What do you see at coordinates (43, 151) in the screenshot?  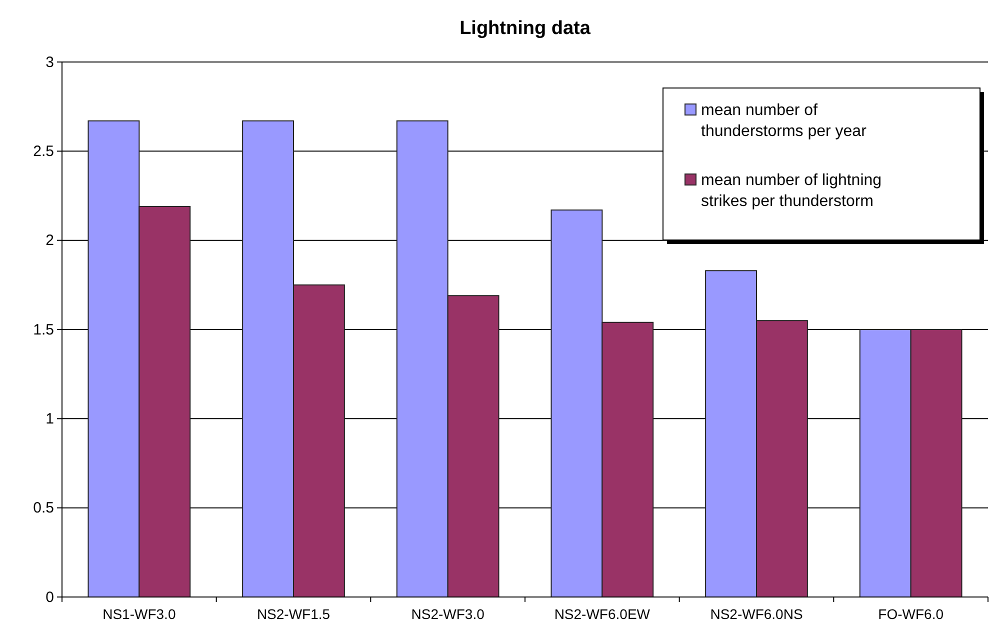 I see `y-tick-label: 2.5` at bounding box center [43, 151].